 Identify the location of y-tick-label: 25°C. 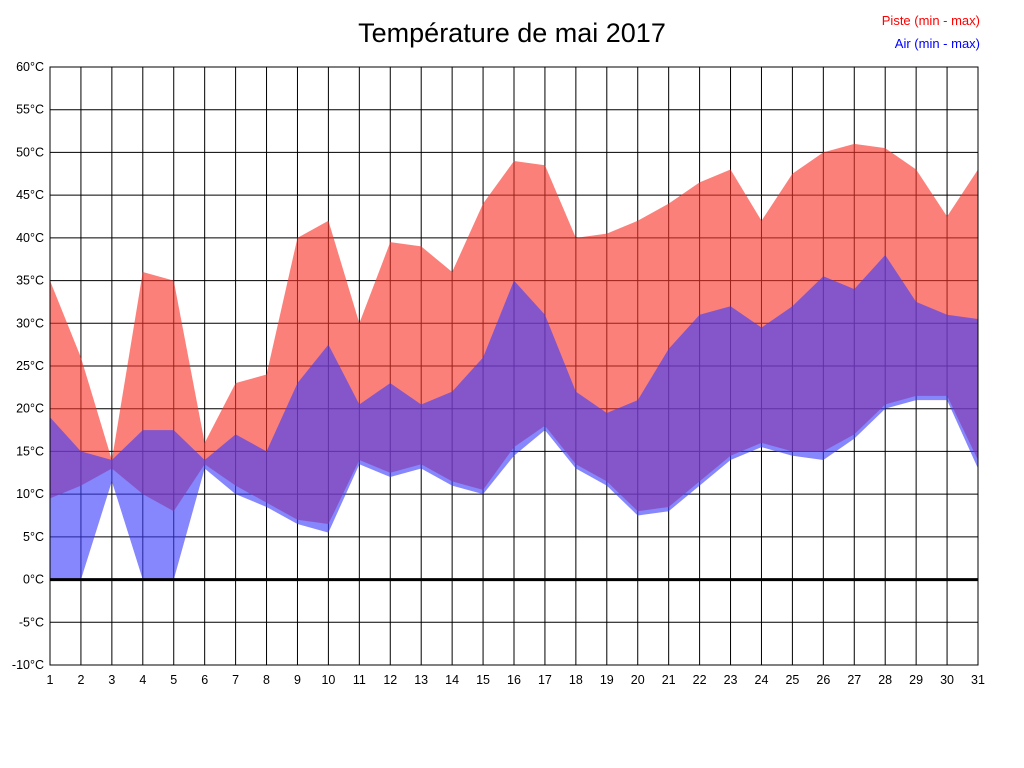
(30, 366).